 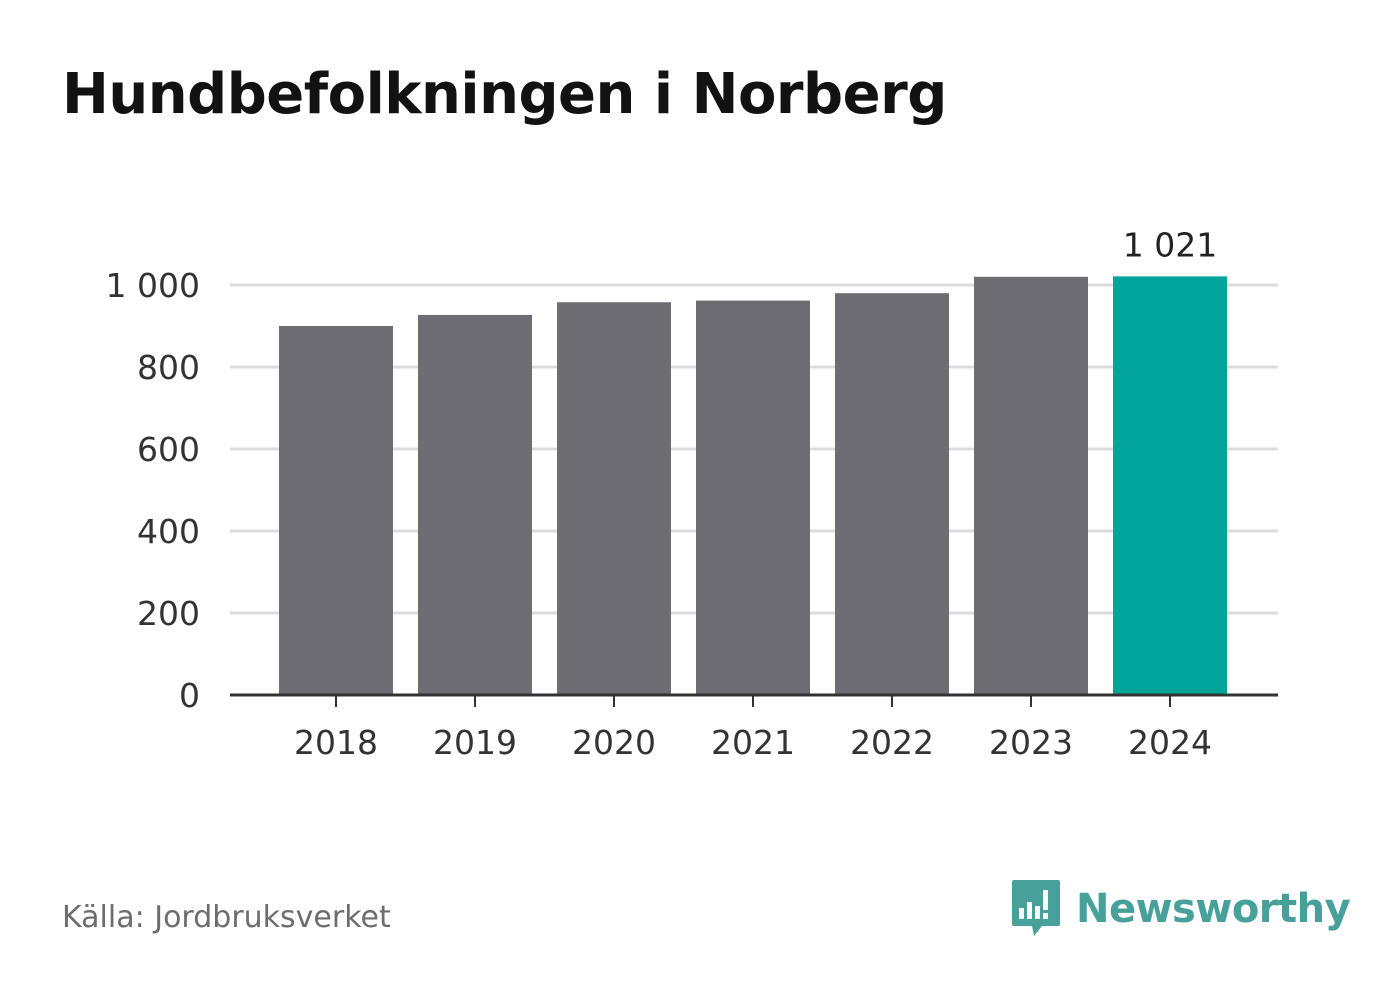 I want to click on chart-title: Hundbefolkningen i Norberg, so click(x=504, y=94).